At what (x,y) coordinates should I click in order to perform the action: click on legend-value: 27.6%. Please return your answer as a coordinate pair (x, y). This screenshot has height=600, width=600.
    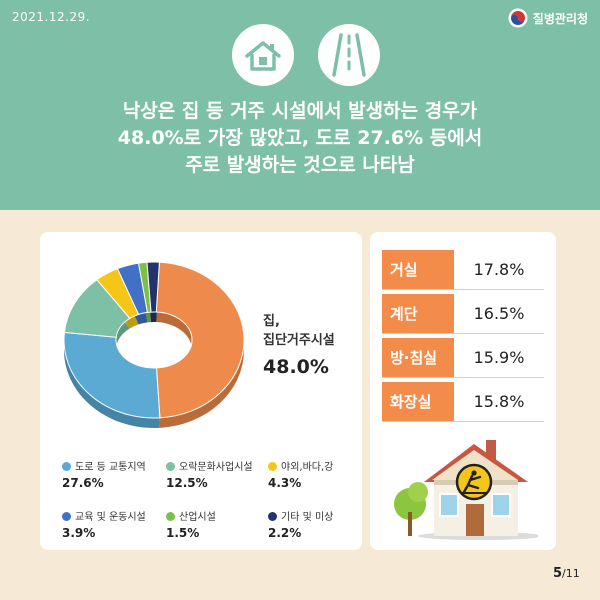
    Looking at the image, I should click on (83, 483).